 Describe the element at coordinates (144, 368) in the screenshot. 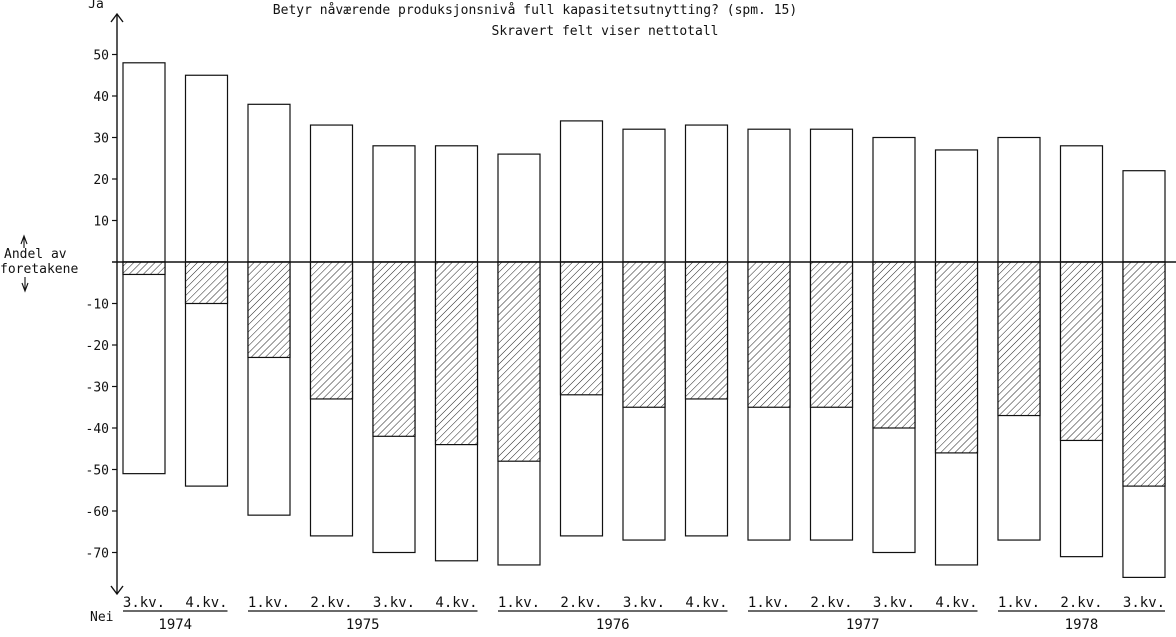

I see `bar-nei` at that location.